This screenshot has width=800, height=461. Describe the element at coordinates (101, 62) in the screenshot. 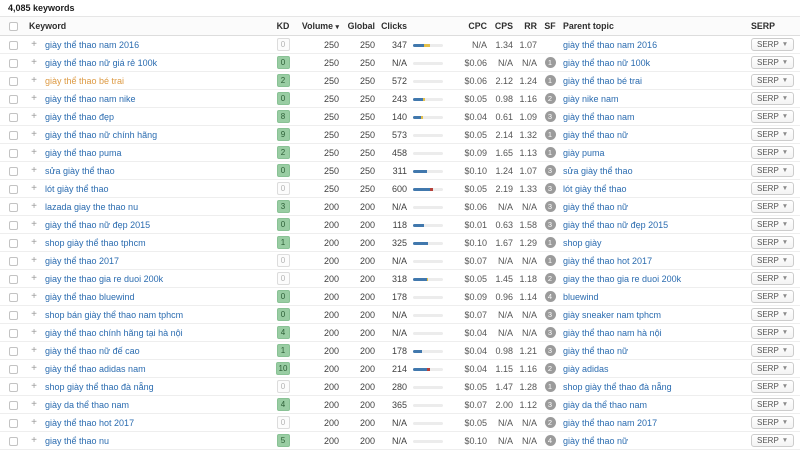

I see `keyword-link: giày thể thao nữ giá rẻ 100k` at that location.